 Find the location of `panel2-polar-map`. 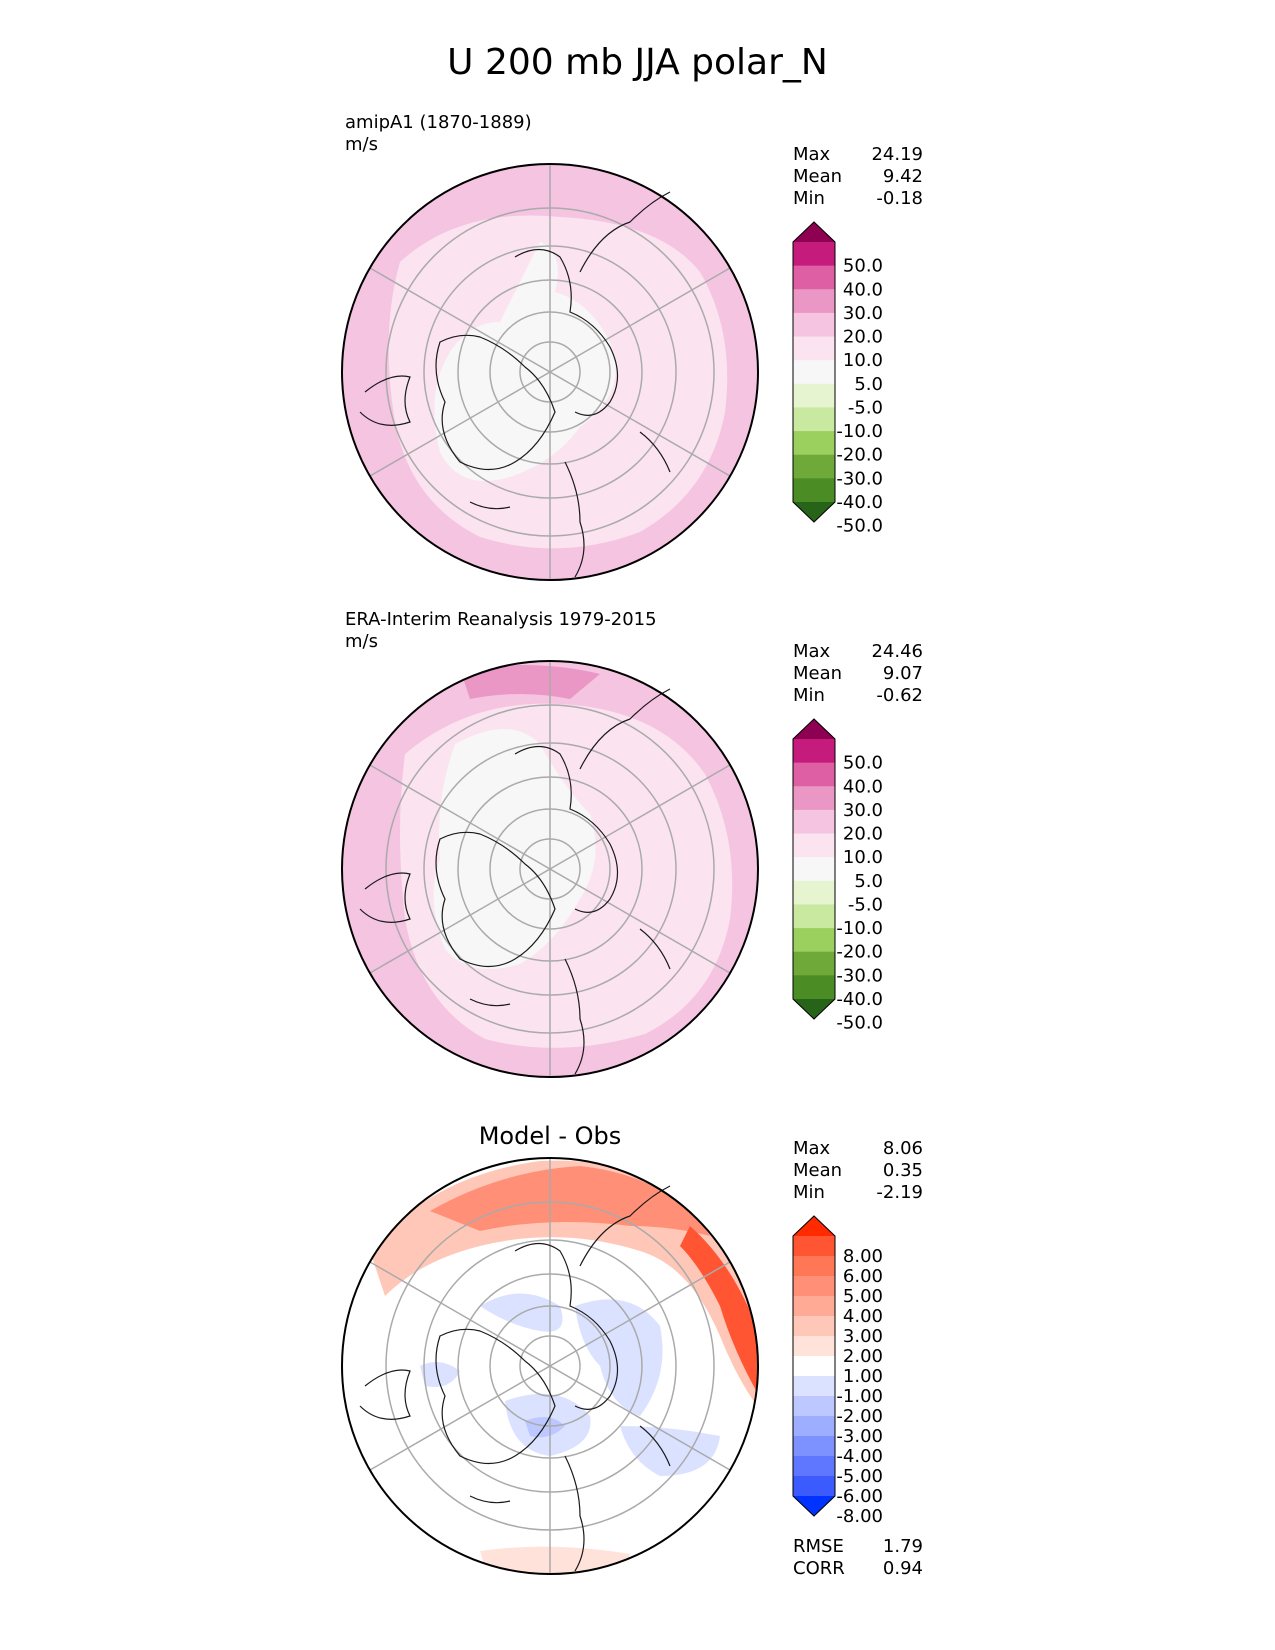

panel2-polar-map is located at coordinates (550, 869).